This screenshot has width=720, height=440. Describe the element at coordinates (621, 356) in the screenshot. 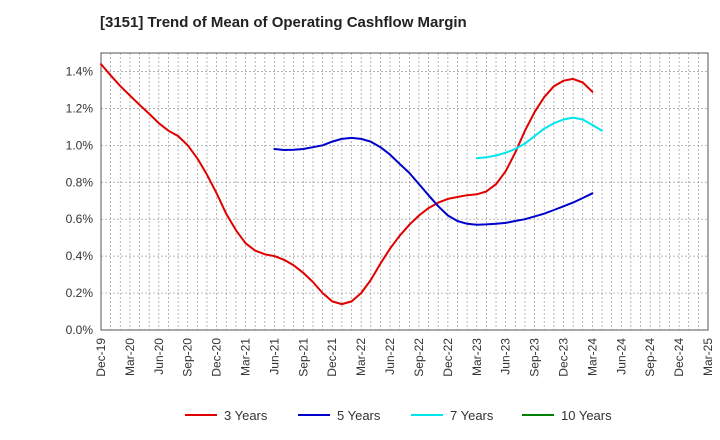

I see `x-tick-label: Jun-24` at that location.